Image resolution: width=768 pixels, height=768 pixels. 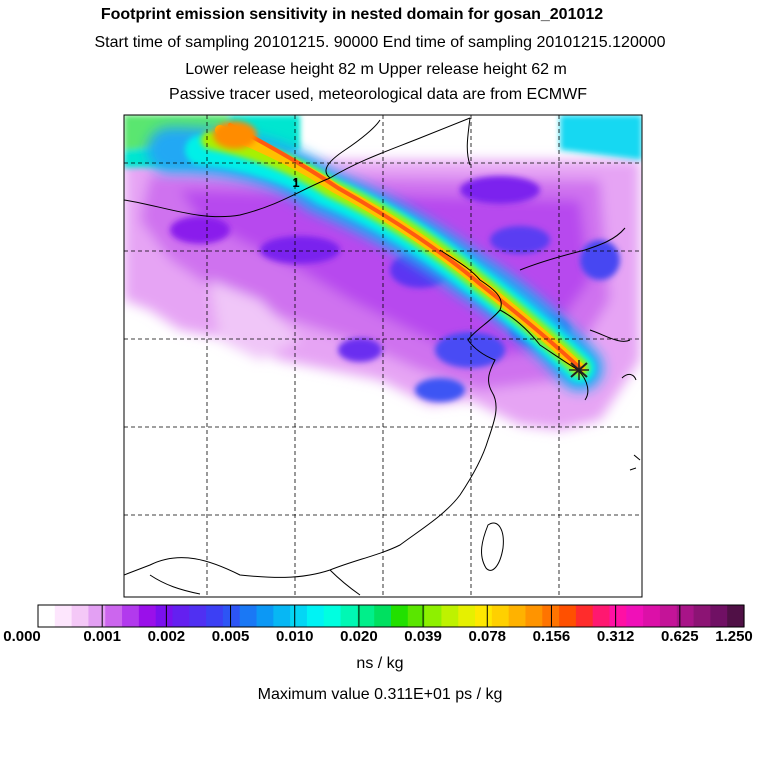 I want to click on colorbar-tick-label: 0.625, so click(x=680, y=636).